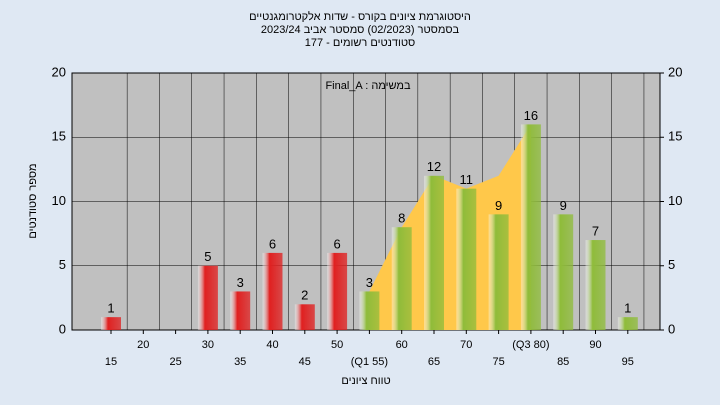 The height and width of the screenshot is (405, 720). What do you see at coordinates (675, 200) in the screenshot?
I see `y2-tick-label: 10` at bounding box center [675, 200].